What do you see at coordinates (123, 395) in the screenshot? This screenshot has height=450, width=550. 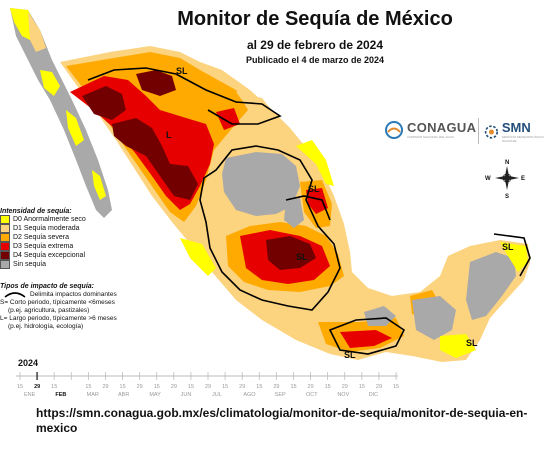 I see `timeline-month-label: ABR` at bounding box center [123, 395].